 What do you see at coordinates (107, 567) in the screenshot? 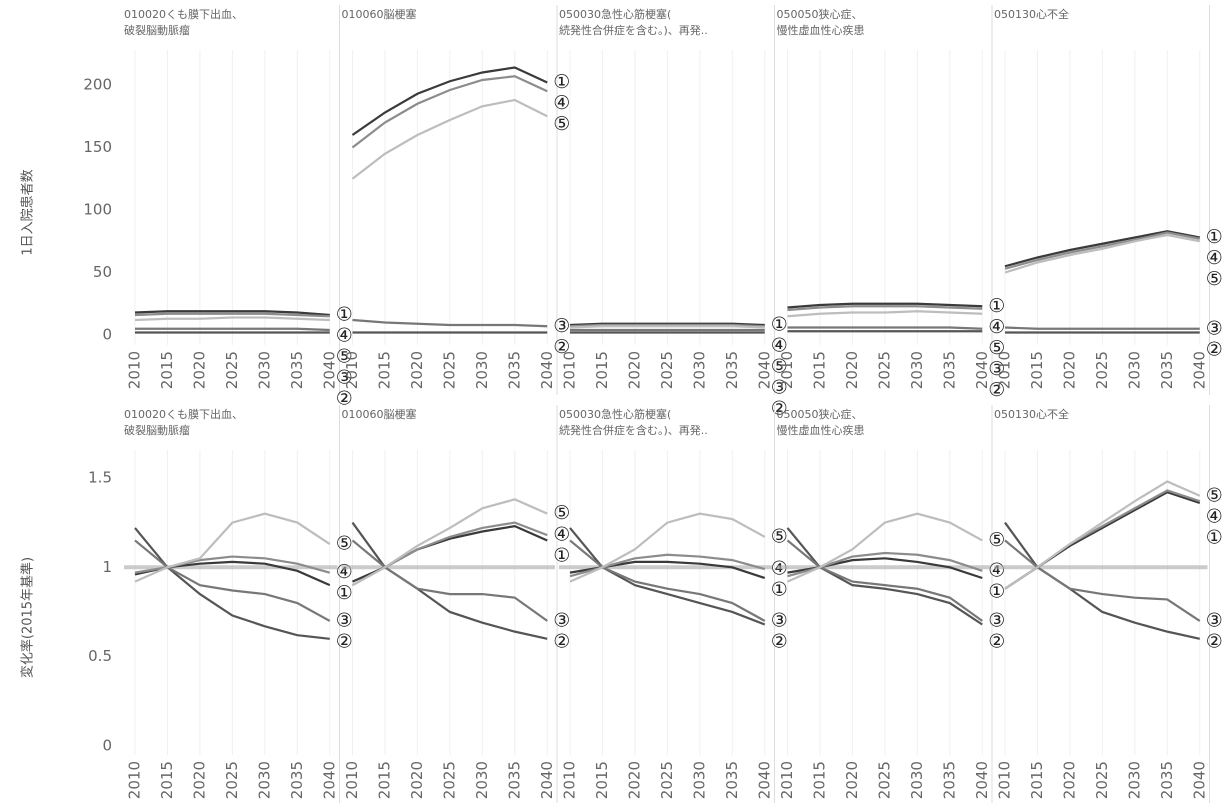
I see `y-tick-label: 1` at bounding box center [107, 567].